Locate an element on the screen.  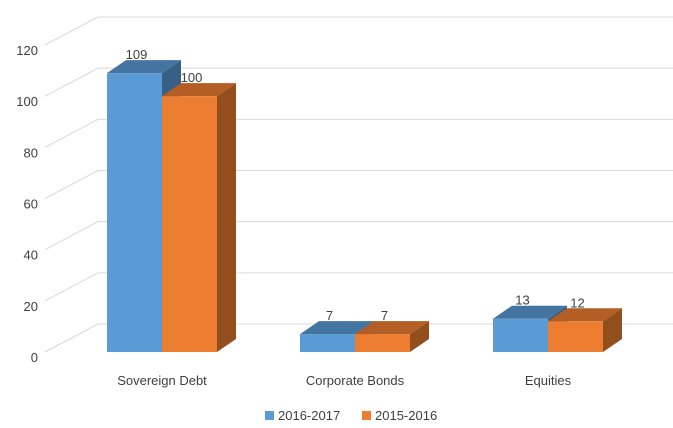
value-label: 100 is located at coordinates (192, 77).